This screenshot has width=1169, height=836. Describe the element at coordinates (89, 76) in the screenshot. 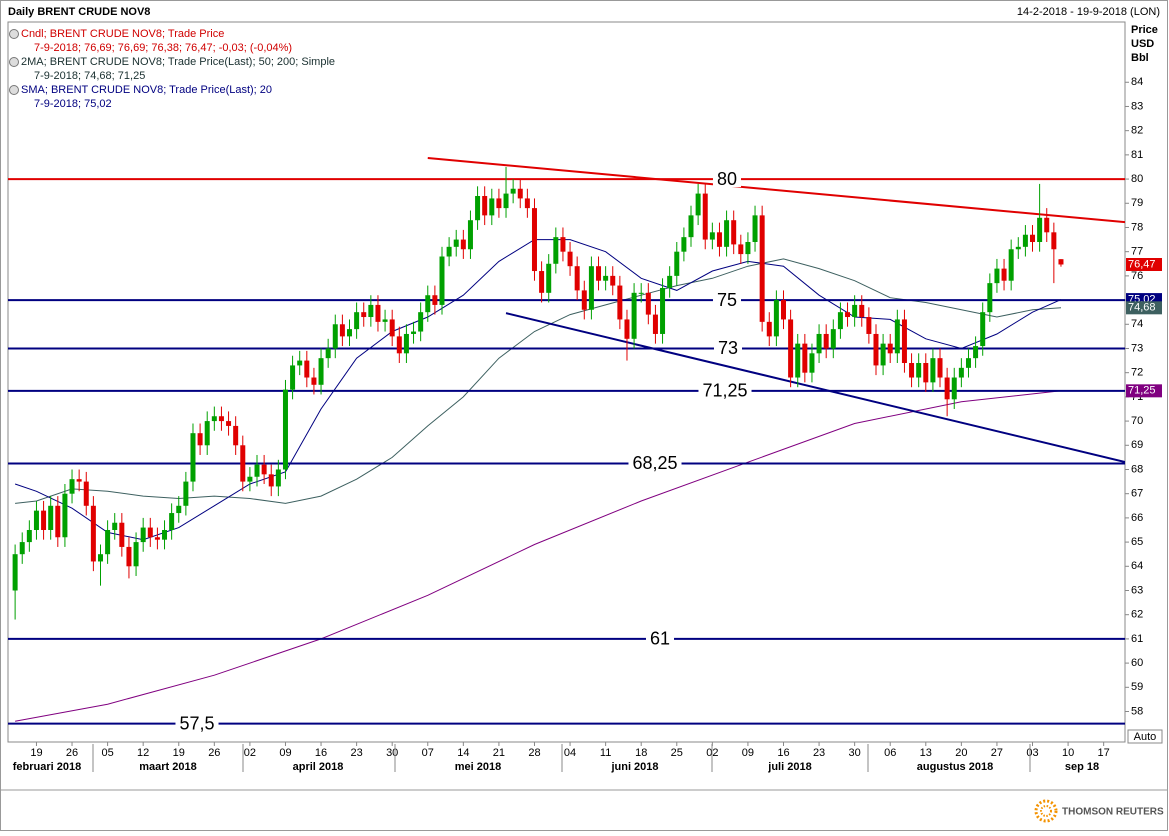

I see `legend-text: 7-9-2018; 74,68; 71,25` at that location.